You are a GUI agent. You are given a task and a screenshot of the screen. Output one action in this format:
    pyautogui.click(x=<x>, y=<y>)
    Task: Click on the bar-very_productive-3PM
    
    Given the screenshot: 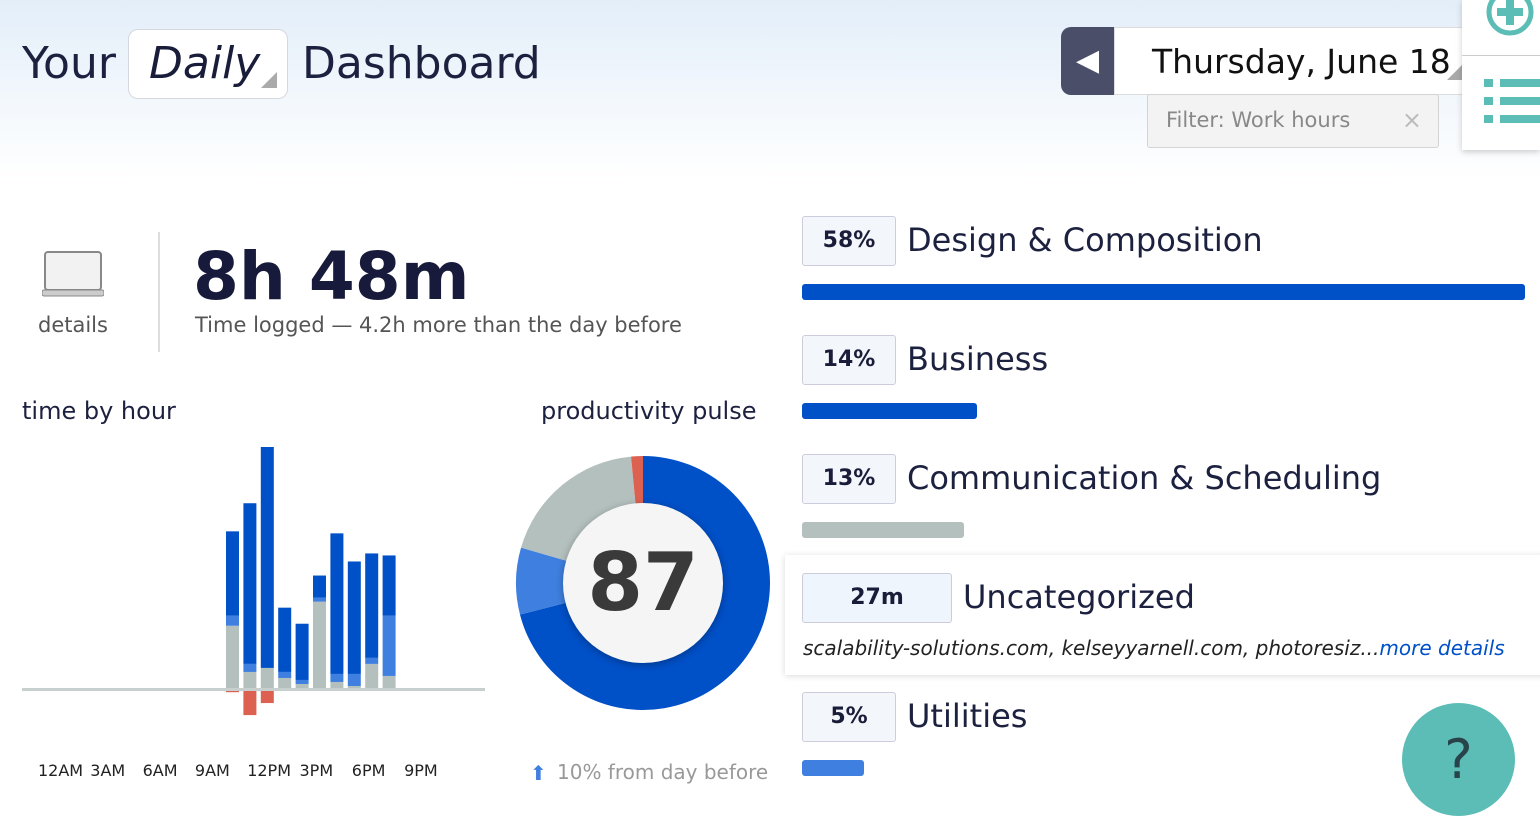 What is the action you would take?
    pyautogui.click(x=319, y=586)
    